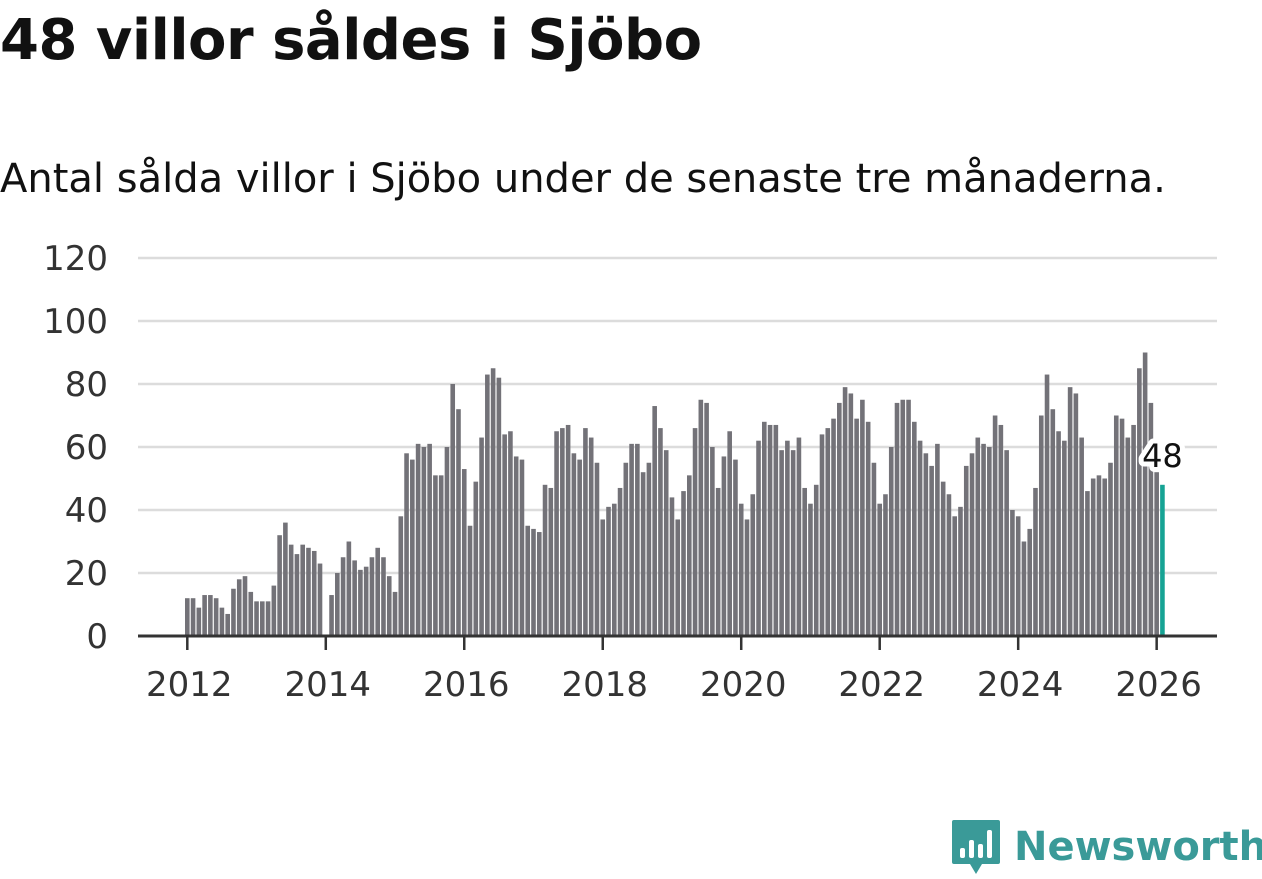 This screenshot has width=1262, height=879. I want to click on bar-latest, so click(1162, 560).